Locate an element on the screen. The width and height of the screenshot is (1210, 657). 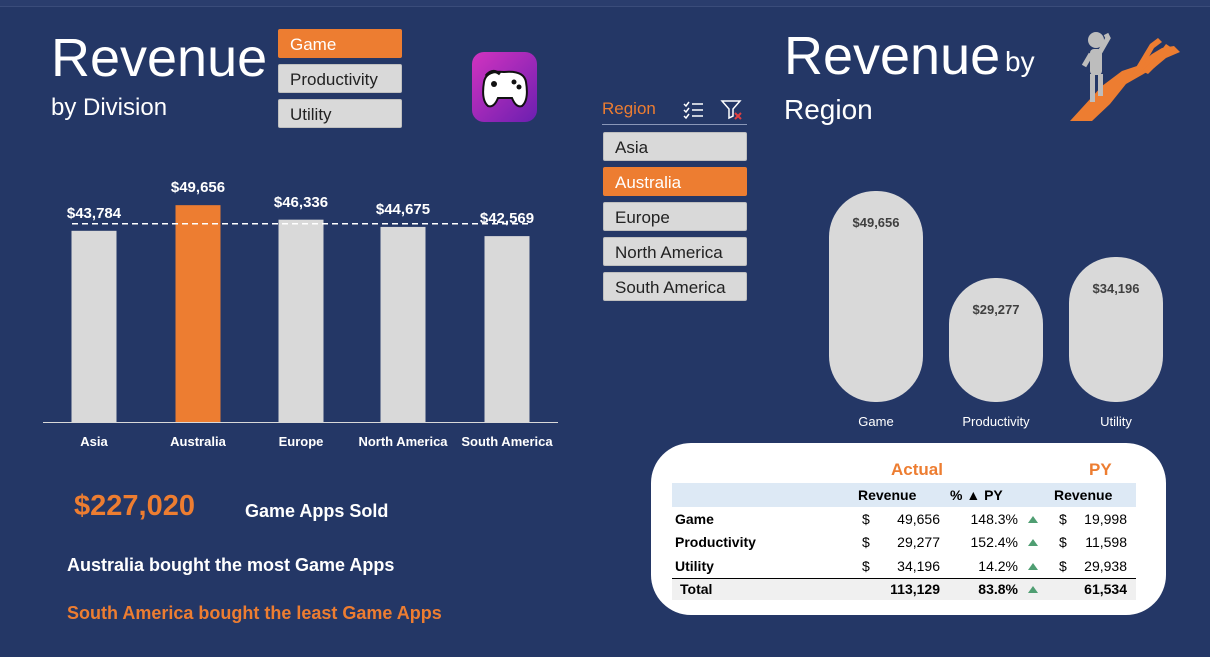
axis-label: Europe is located at coordinates (301, 441).